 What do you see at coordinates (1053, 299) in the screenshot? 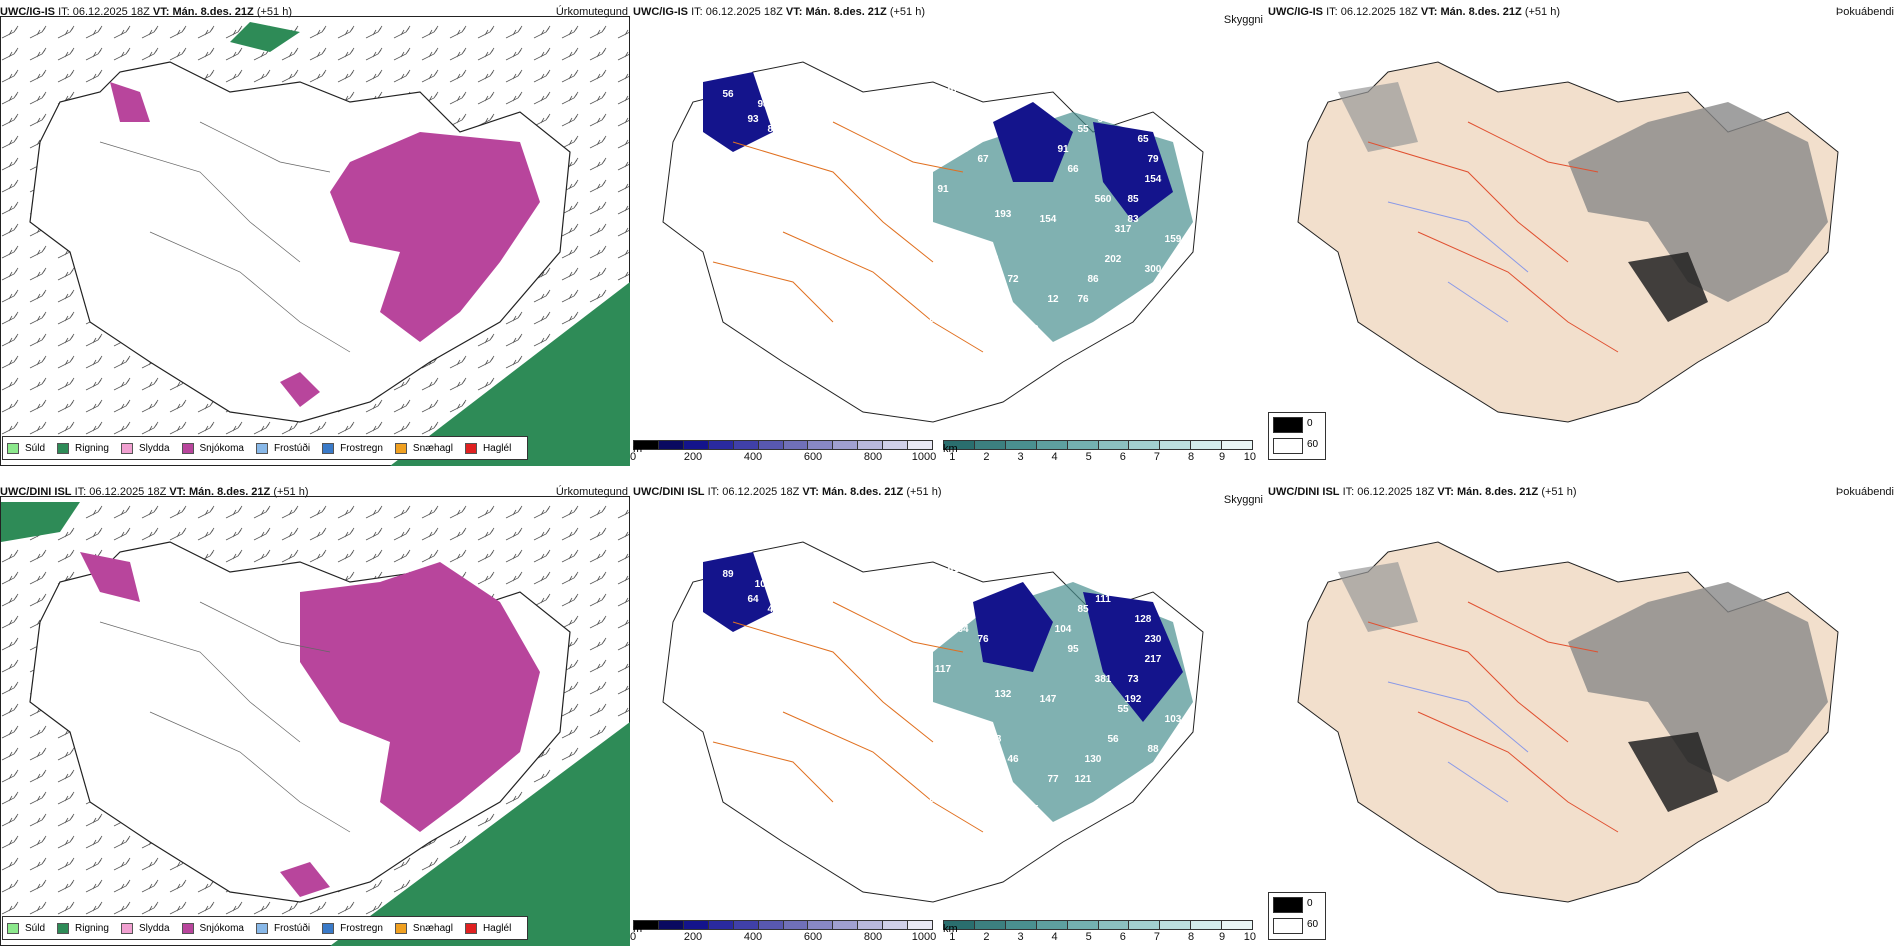
I see `cloud-base-value: 12` at bounding box center [1053, 299].